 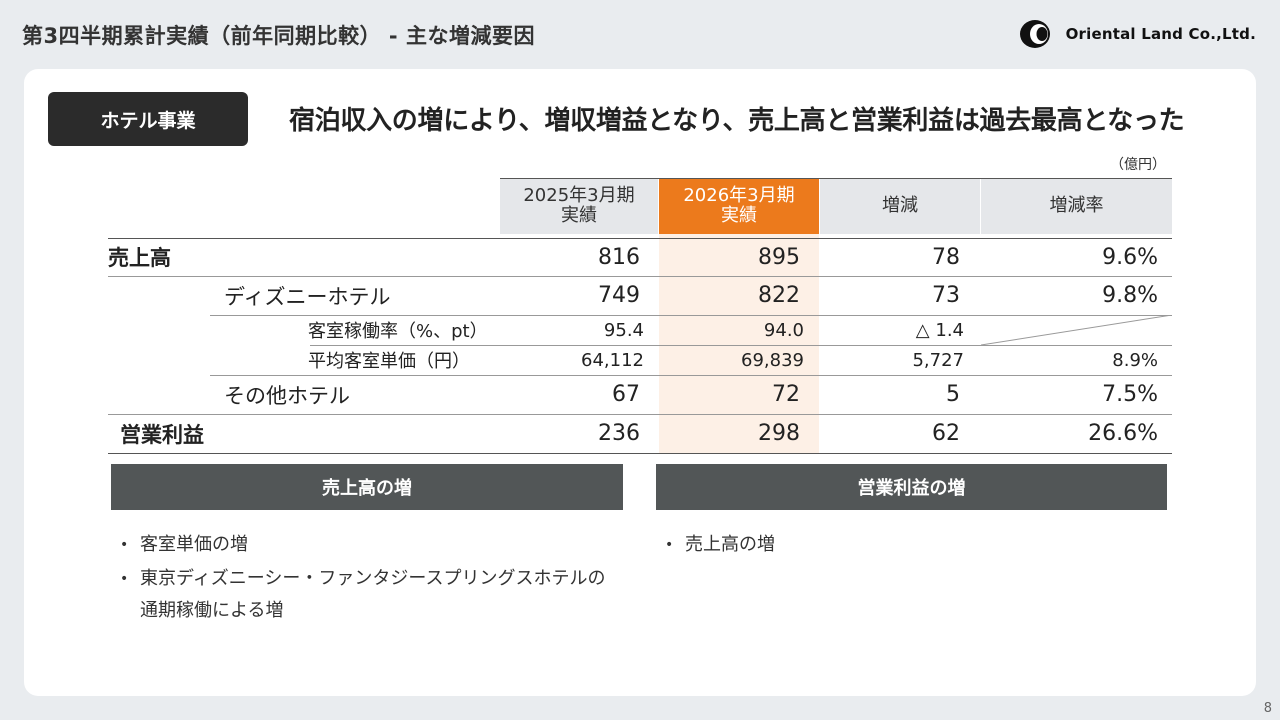 What do you see at coordinates (1130, 257) in the screenshot?
I see `cell-rate: 9.6%` at bounding box center [1130, 257].